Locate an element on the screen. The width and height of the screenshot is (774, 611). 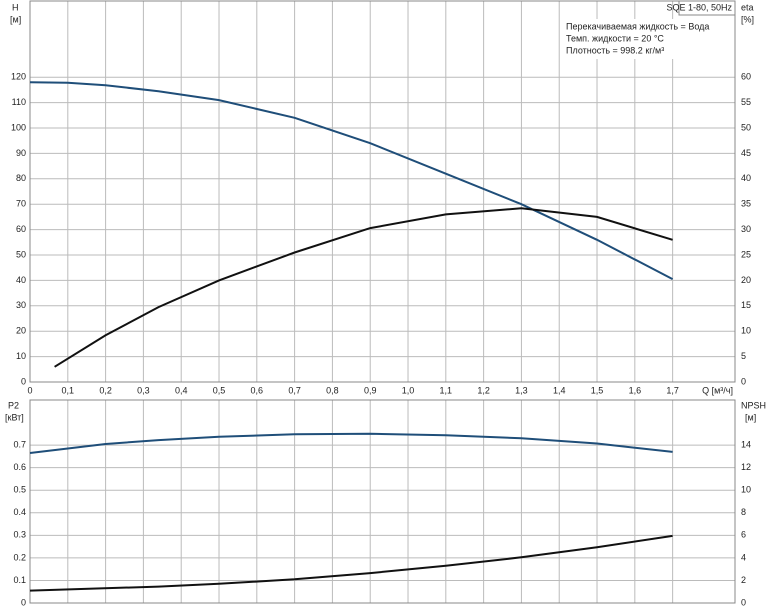
info-box is located at coordinates (646, 39).